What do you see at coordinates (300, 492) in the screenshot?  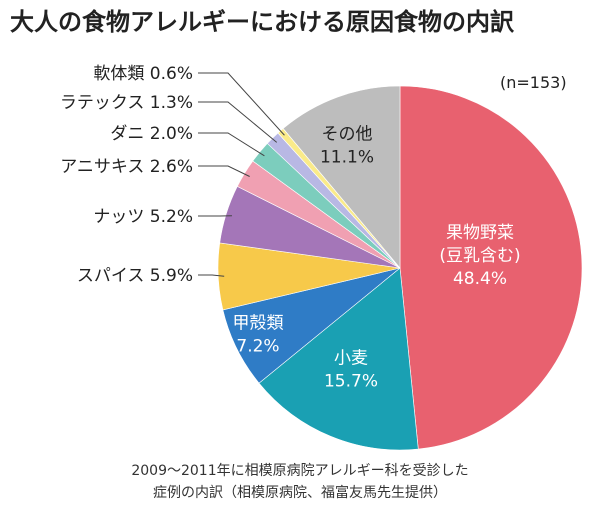 I see `caption-line-2: 症例の内訳（相模原病院、福富友馬先生提供）` at bounding box center [300, 492].